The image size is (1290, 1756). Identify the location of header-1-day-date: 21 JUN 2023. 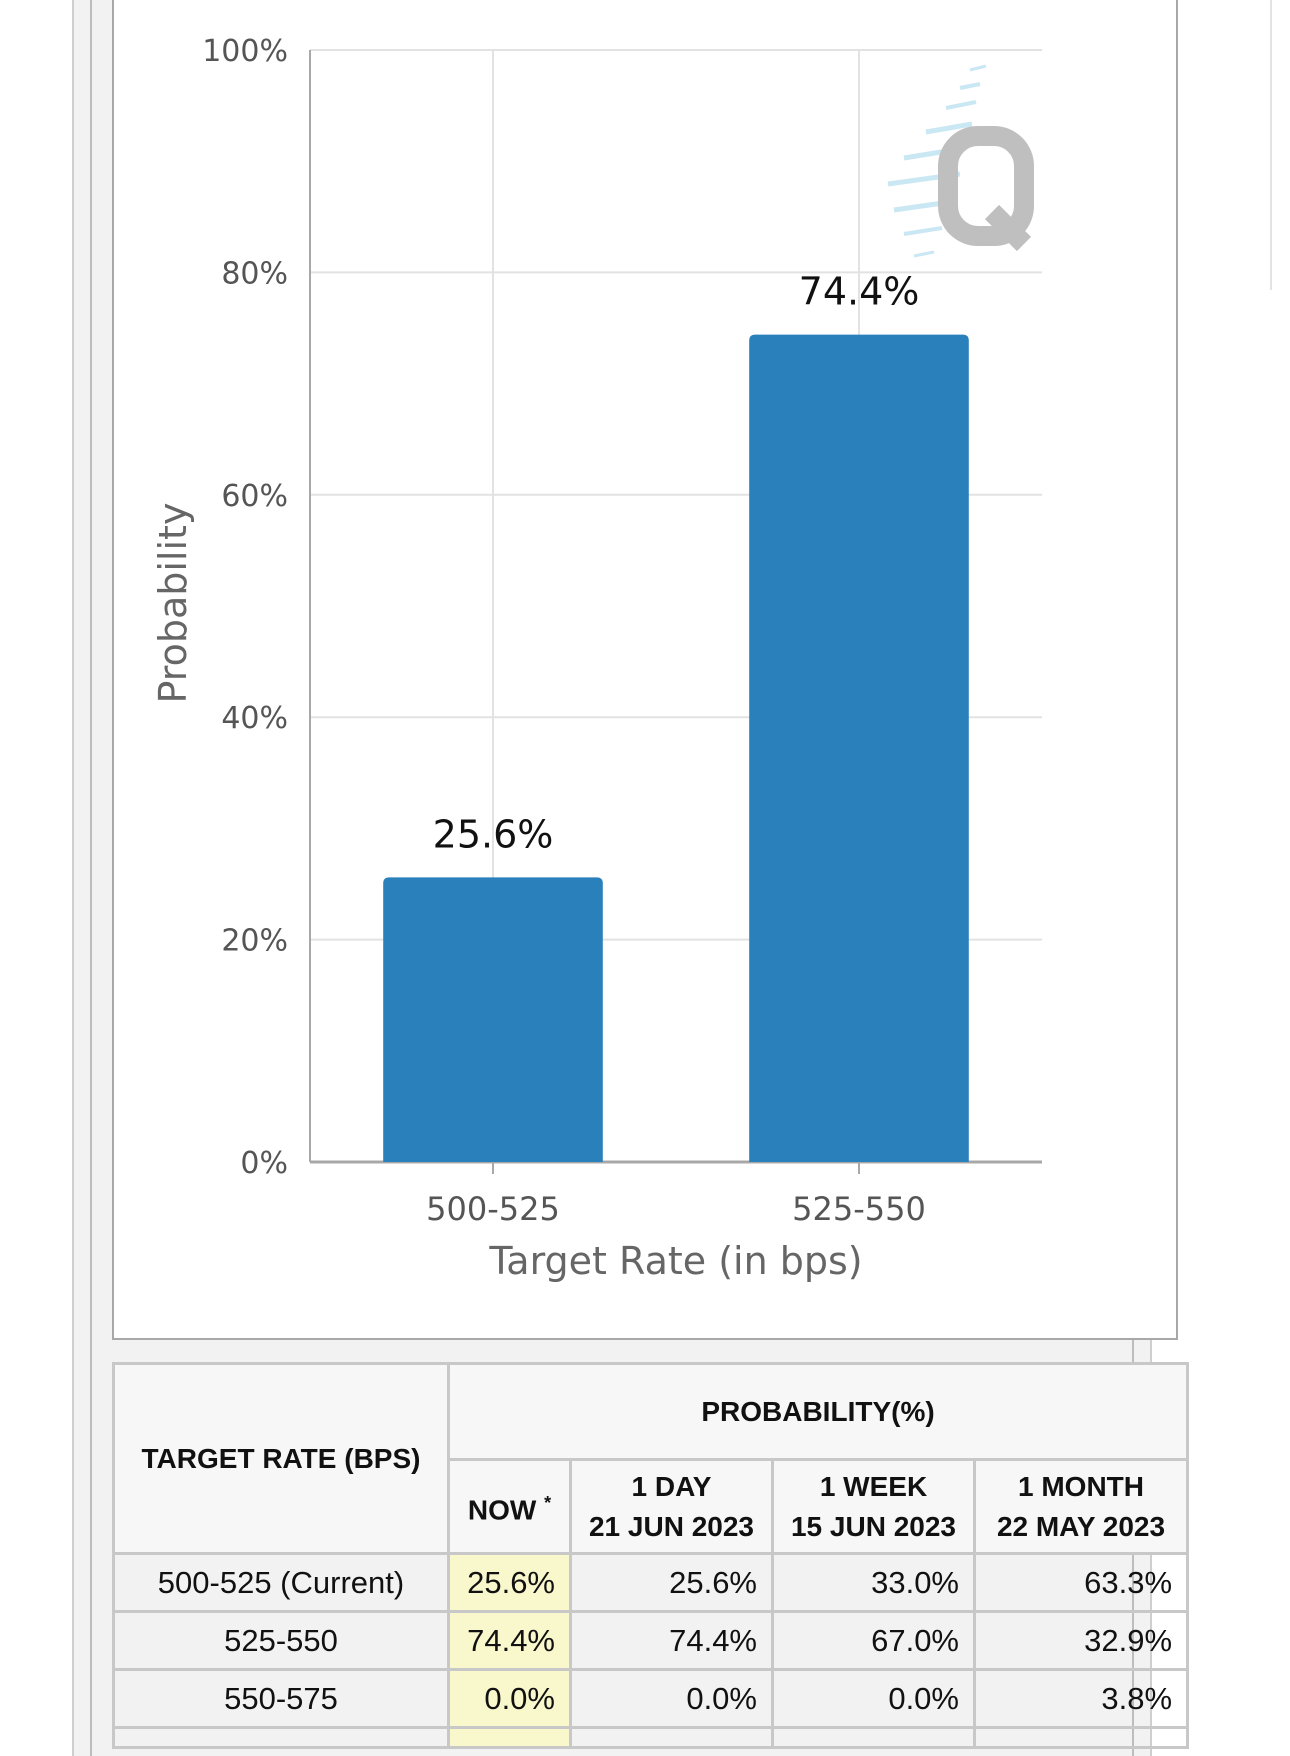
(671, 1526).